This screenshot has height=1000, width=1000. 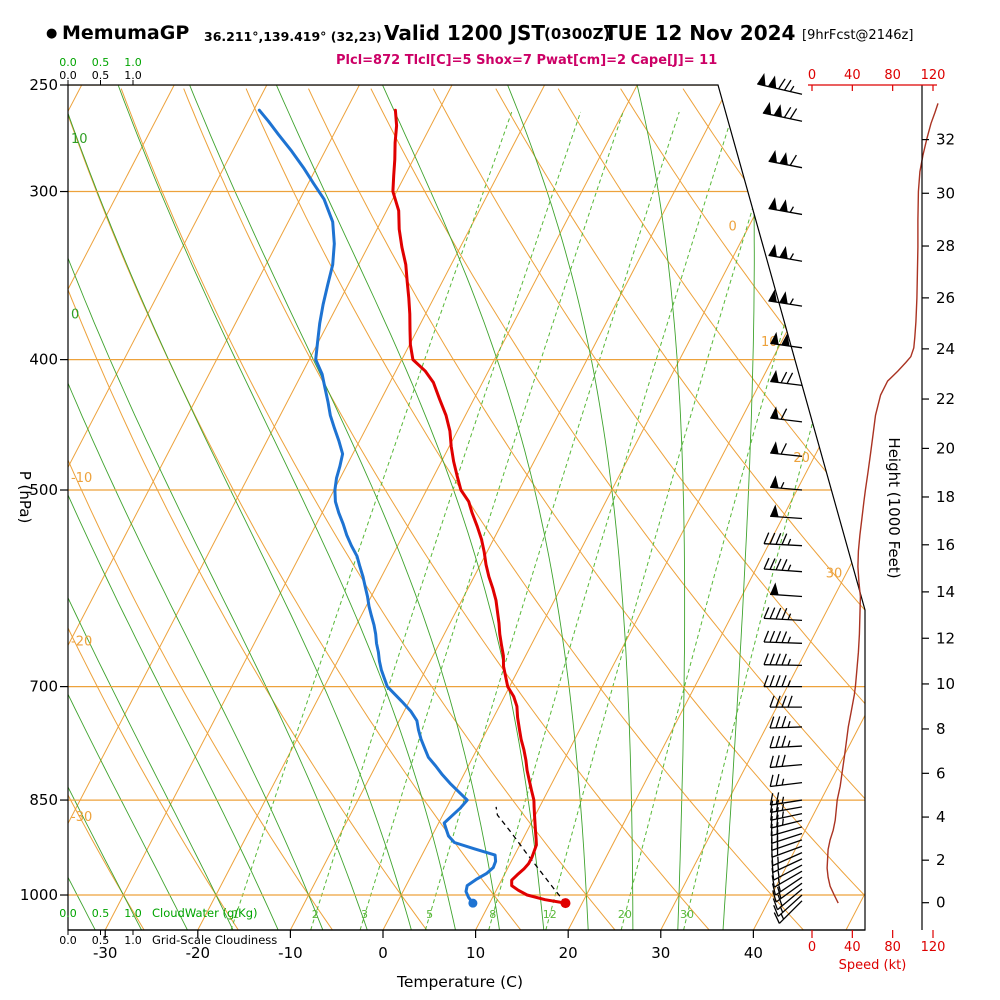 I want to click on wind-barbs, so click(x=780, y=498).